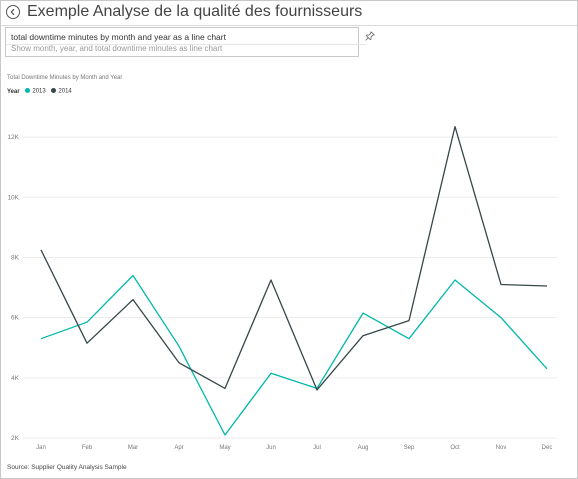 Image resolution: width=578 pixels, height=479 pixels. What do you see at coordinates (547, 448) in the screenshot?
I see `x-tick-label: Dec` at bounding box center [547, 448].